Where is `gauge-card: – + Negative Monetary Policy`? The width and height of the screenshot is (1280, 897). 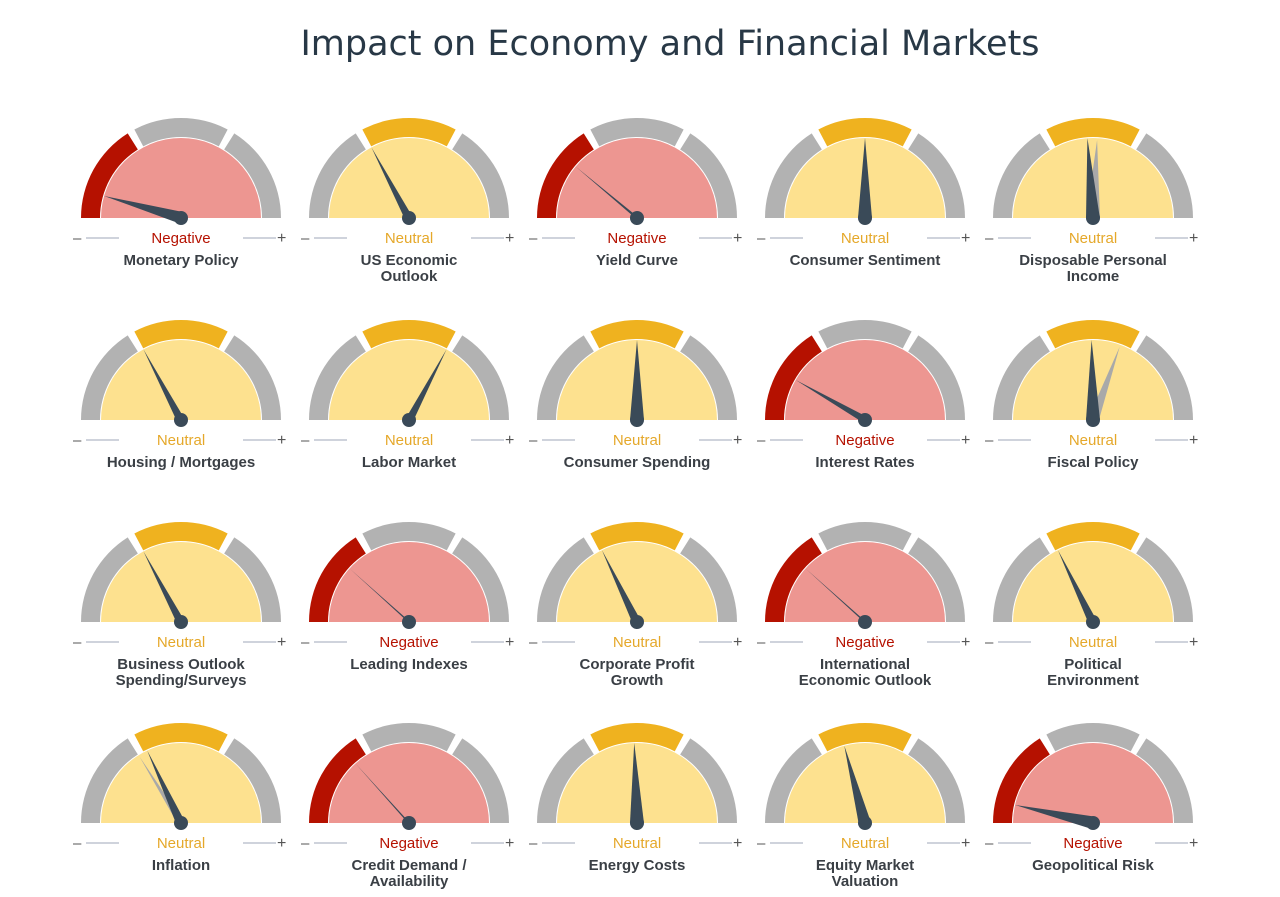
gauge-card: – + Negative Monetary Policy is located at coordinates (181, 193).